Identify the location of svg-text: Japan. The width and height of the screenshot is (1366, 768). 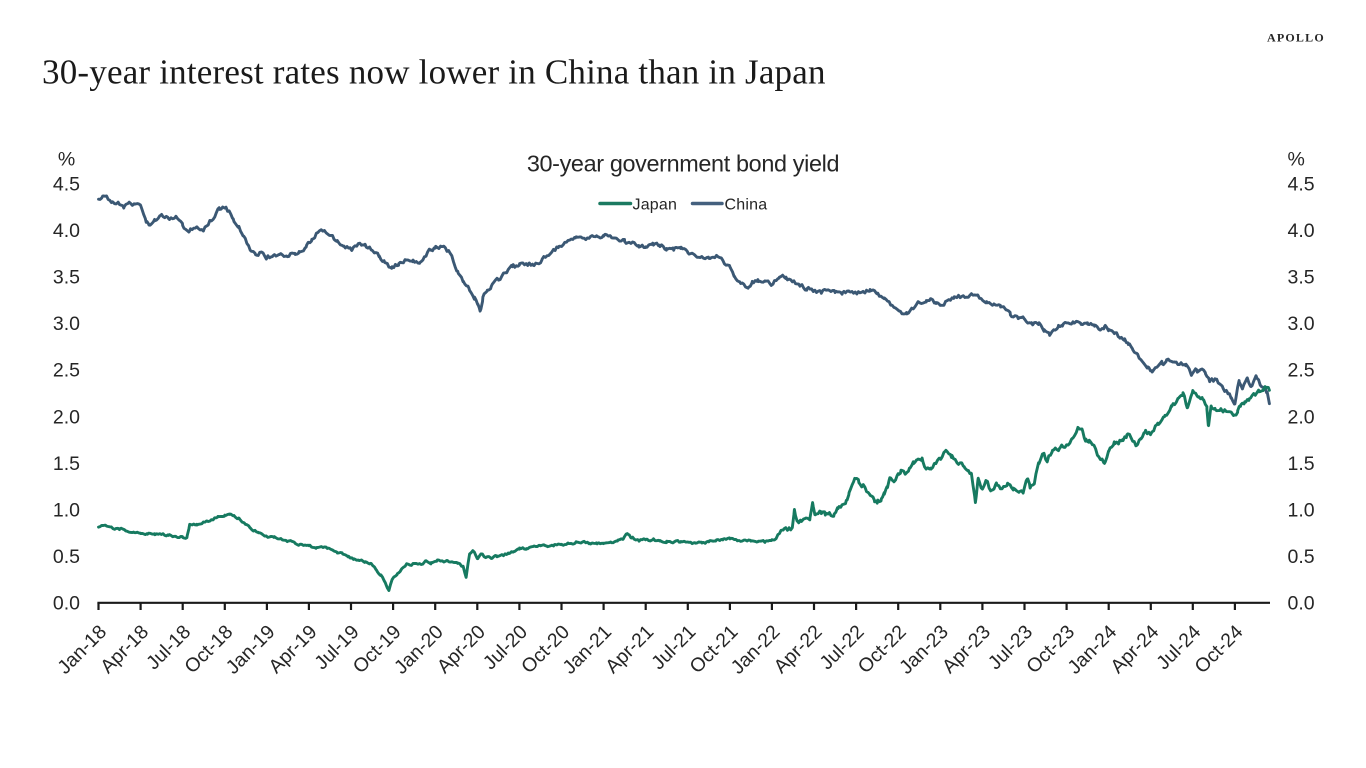
(655, 204).